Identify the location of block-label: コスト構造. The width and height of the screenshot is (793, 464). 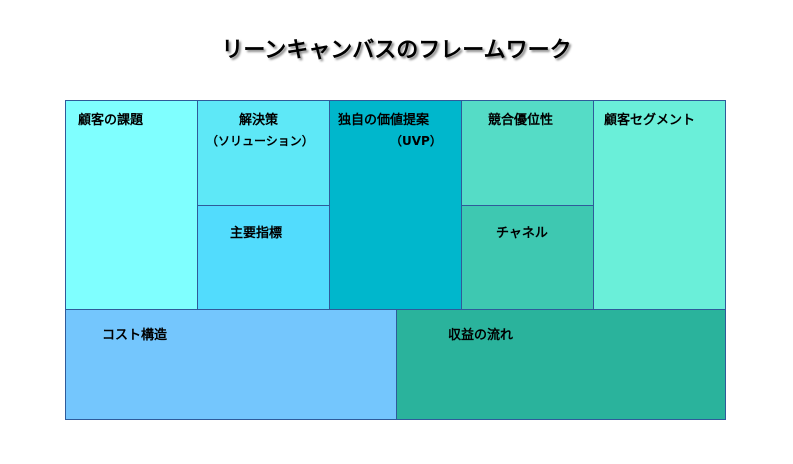
(135, 335).